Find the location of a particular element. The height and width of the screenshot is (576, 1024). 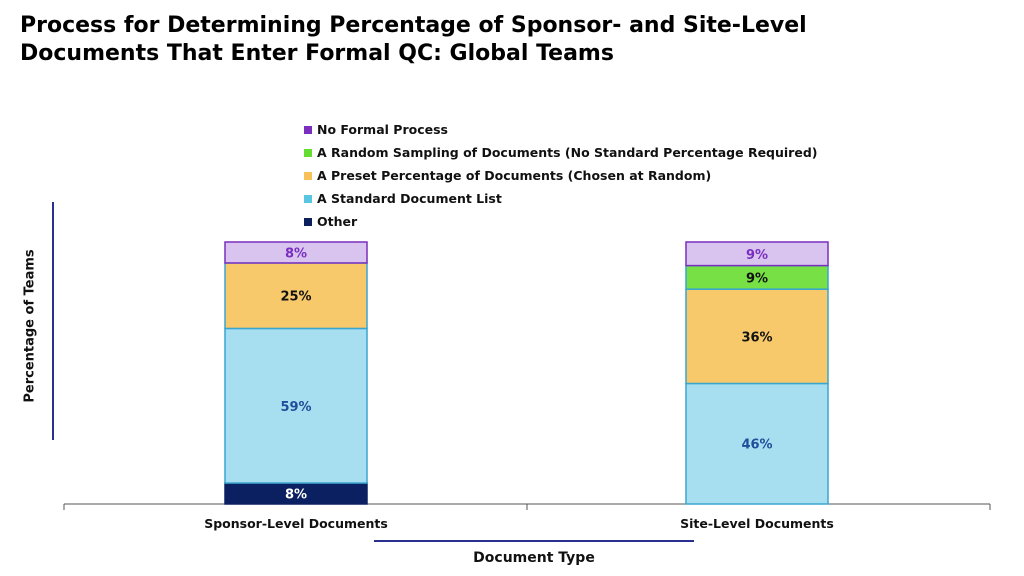

legend-label: A Standard Document List is located at coordinates (409, 198).